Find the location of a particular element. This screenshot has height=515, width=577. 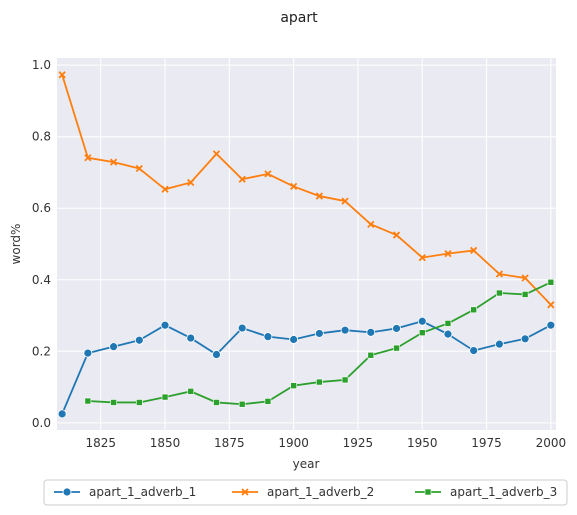

y-tick-label: 0.2 is located at coordinates (41, 351).